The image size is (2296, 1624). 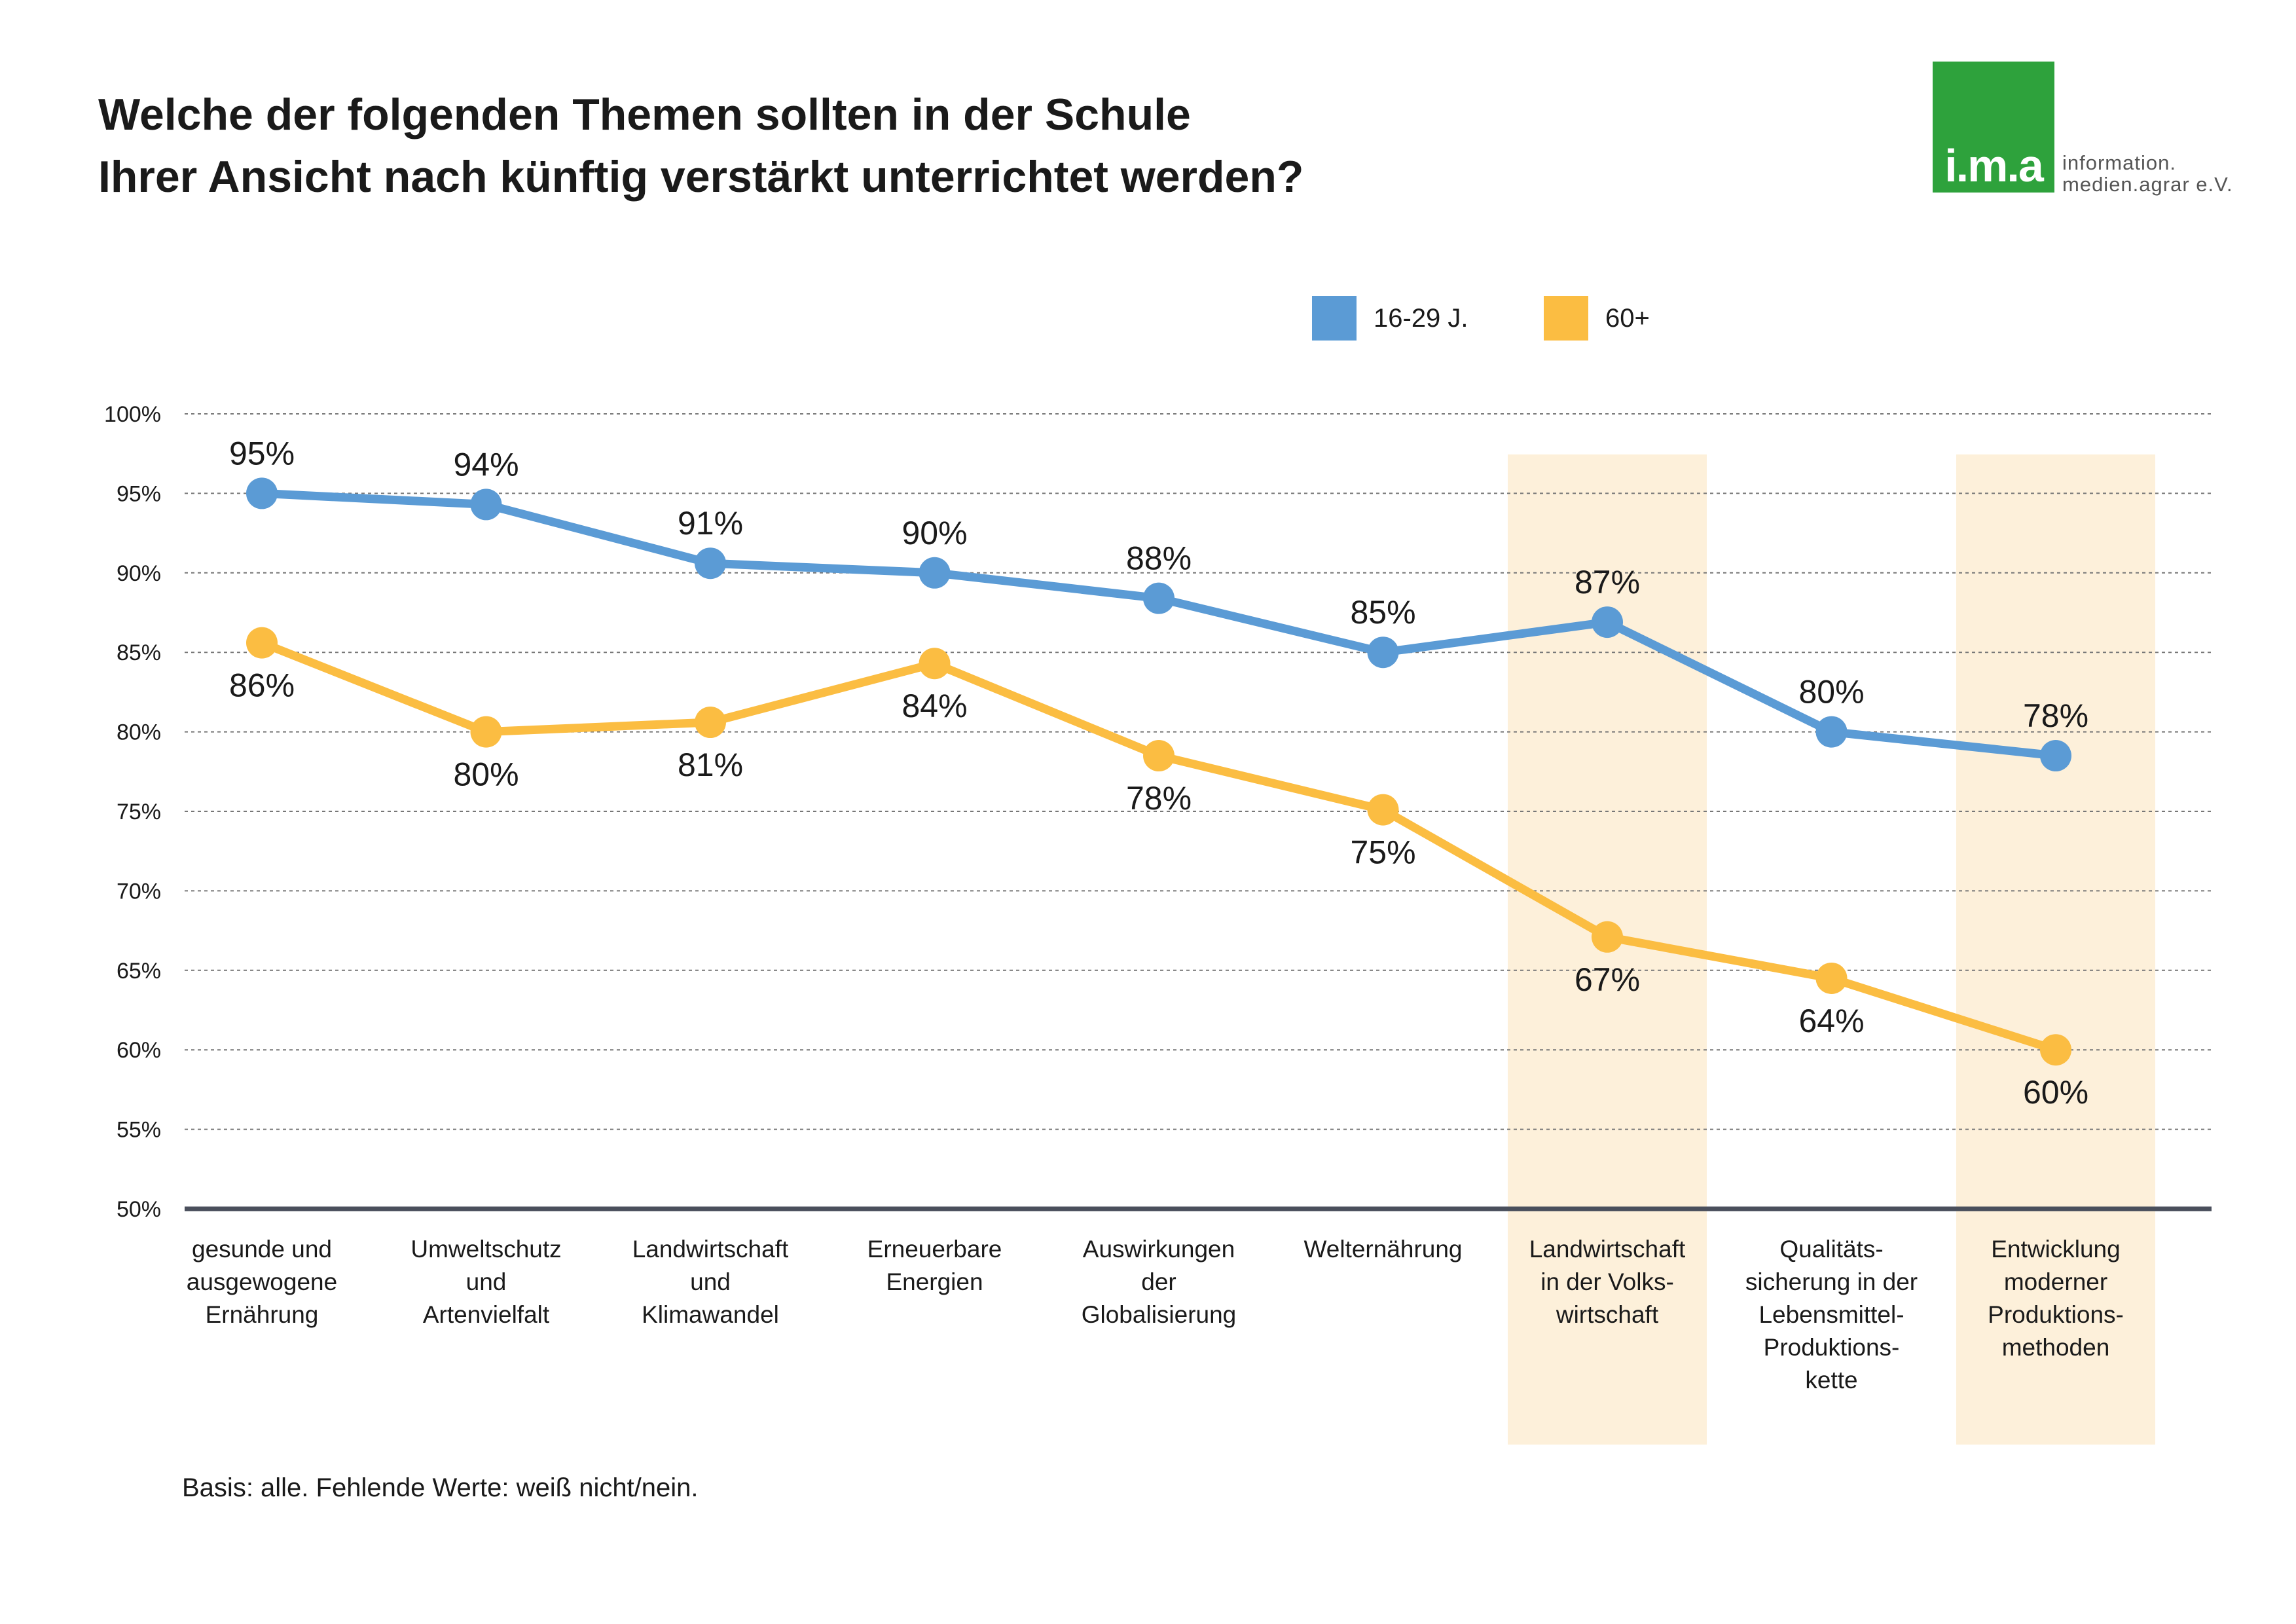 What do you see at coordinates (1421, 318) in the screenshot?
I see `legend-label-16-29: 16-29 J.` at bounding box center [1421, 318].